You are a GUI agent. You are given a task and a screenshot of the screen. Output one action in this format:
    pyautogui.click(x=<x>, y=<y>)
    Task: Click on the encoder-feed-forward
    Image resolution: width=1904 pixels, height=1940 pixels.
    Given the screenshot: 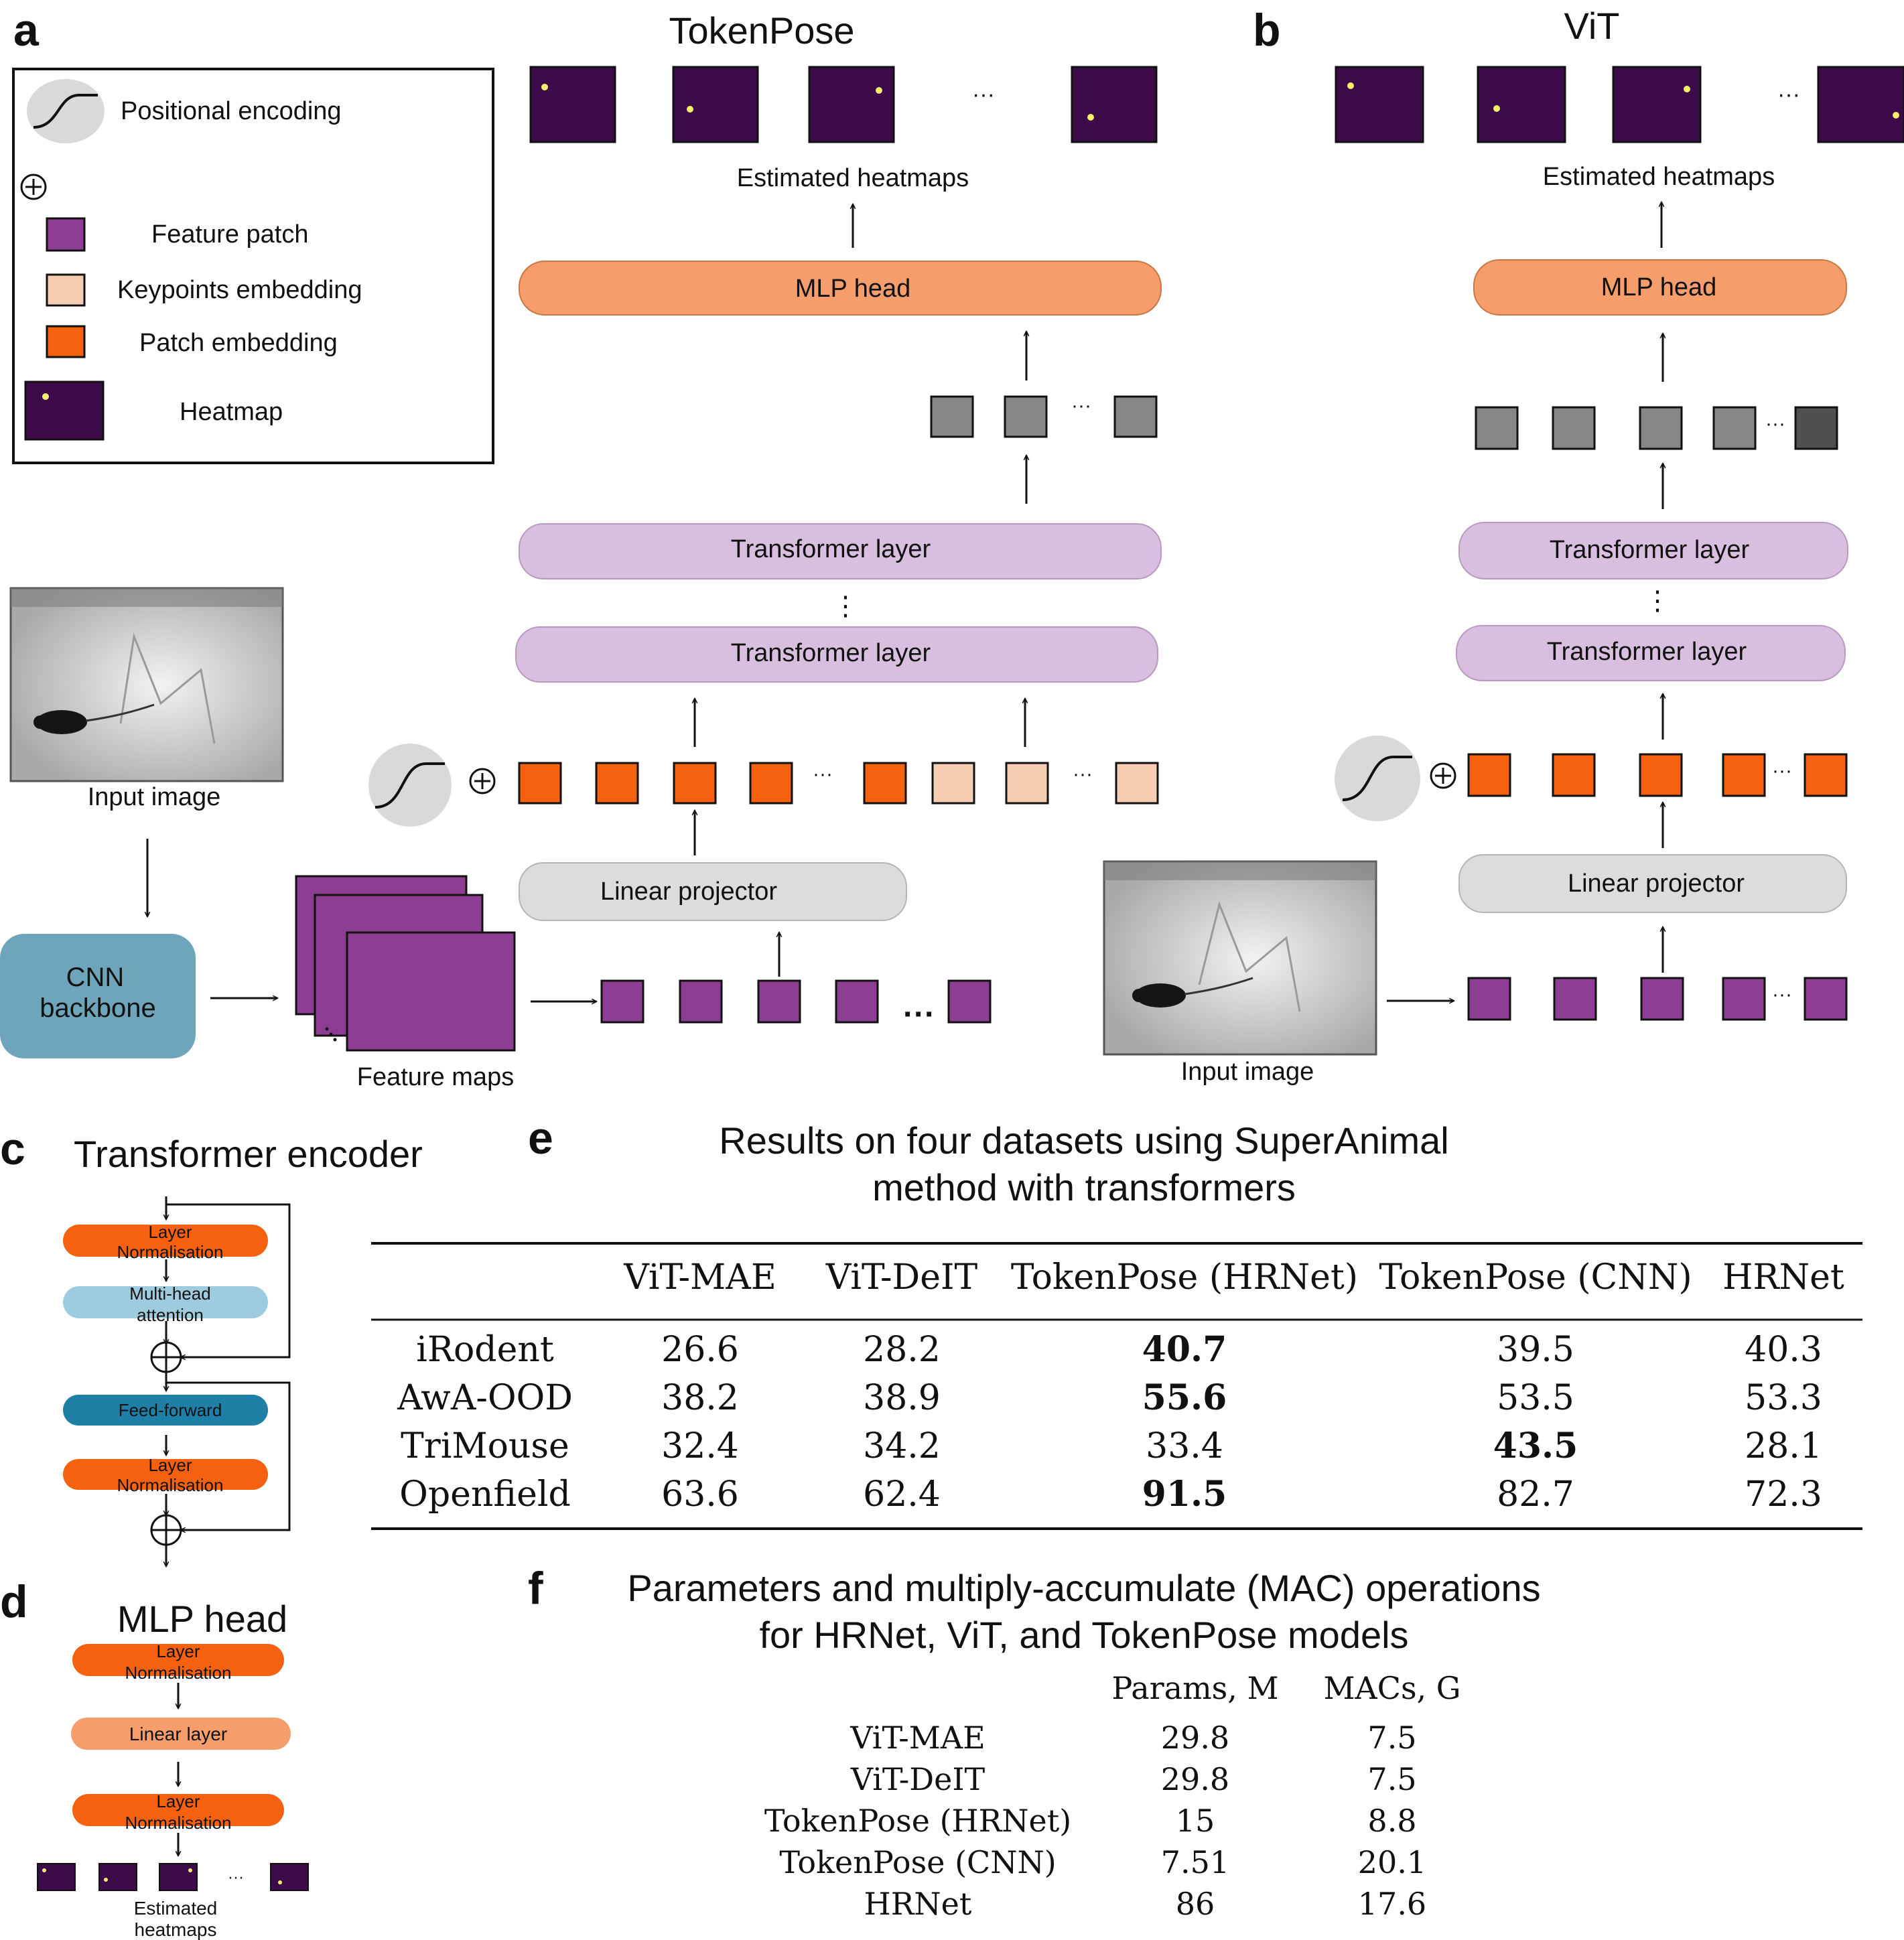 What is the action you would take?
    pyautogui.click(x=165, y=1410)
    